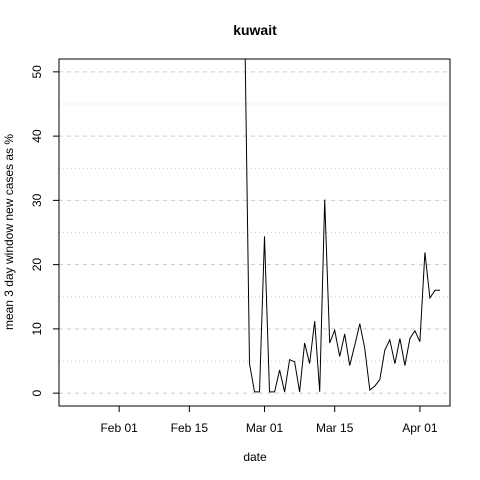 Image resolution: width=480 pixels, height=480 pixels. Describe the element at coordinates (119, 428) in the screenshot. I see `x-tick-label: Feb 01` at that location.